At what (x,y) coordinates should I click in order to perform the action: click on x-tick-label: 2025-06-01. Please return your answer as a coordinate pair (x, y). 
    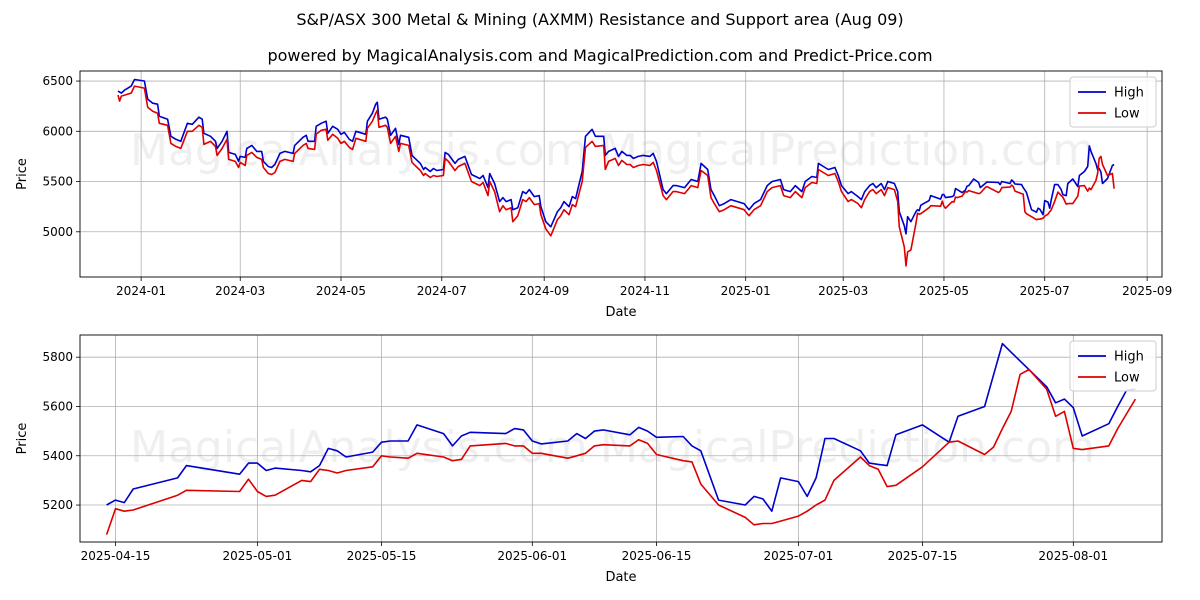
    Looking at the image, I should click on (532, 556).